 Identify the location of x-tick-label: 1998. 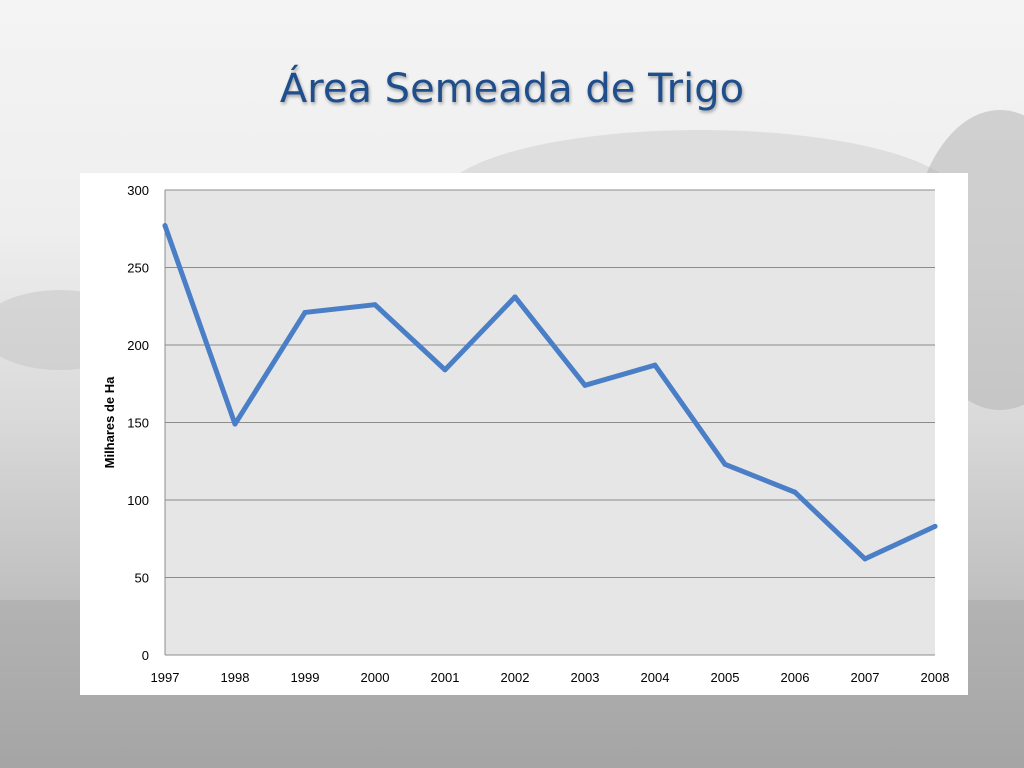
(235, 677).